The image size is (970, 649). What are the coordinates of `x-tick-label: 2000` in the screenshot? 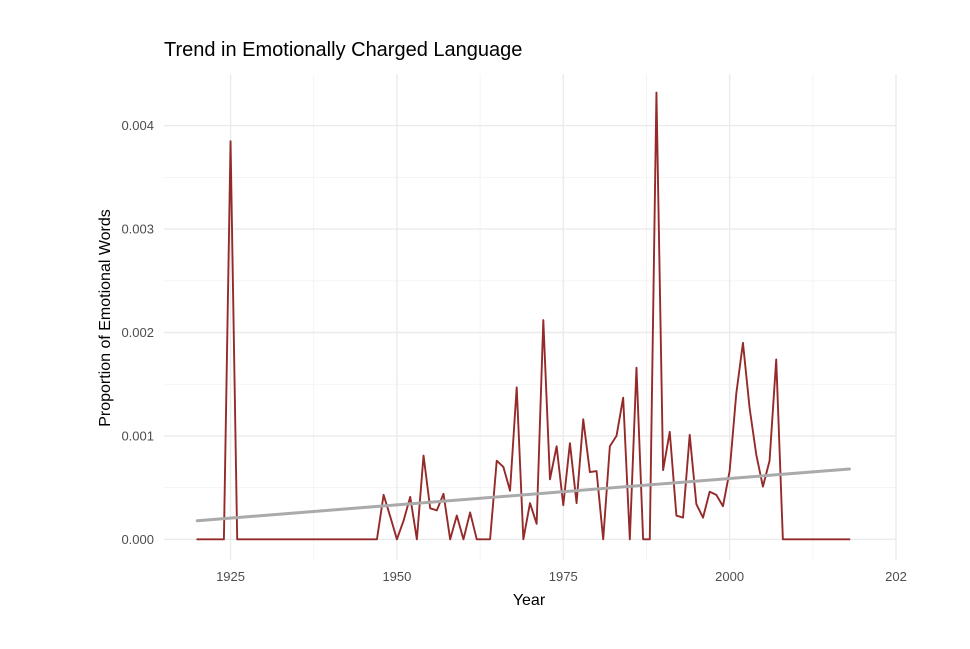 It's located at (729, 576).